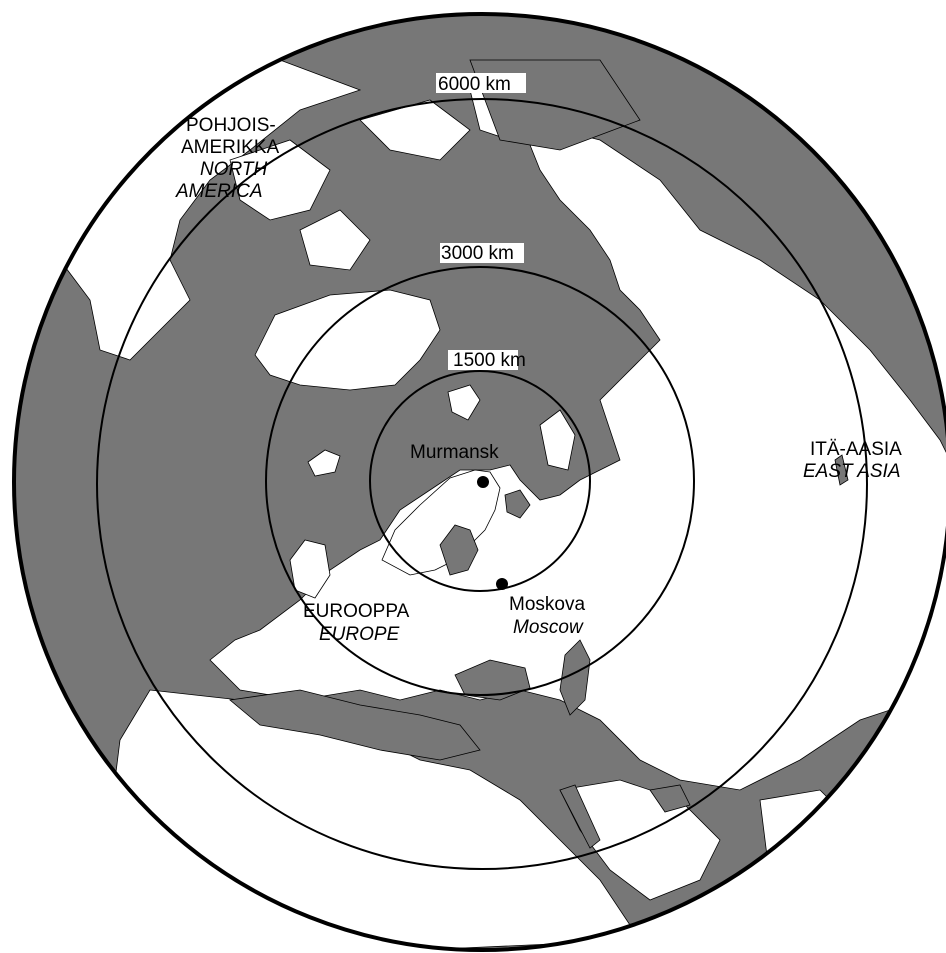 This screenshot has width=946, height=953. I want to click on water-caspian-sea, so click(575, 677).